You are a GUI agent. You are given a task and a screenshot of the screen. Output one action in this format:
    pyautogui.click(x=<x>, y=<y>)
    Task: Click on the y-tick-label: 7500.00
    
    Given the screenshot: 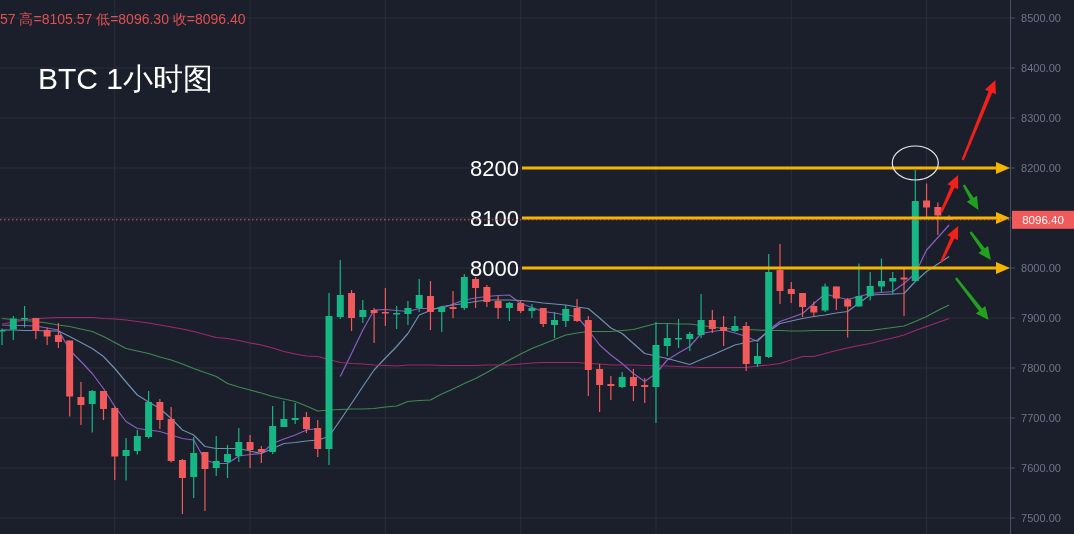 What is the action you would take?
    pyautogui.click(x=1041, y=518)
    